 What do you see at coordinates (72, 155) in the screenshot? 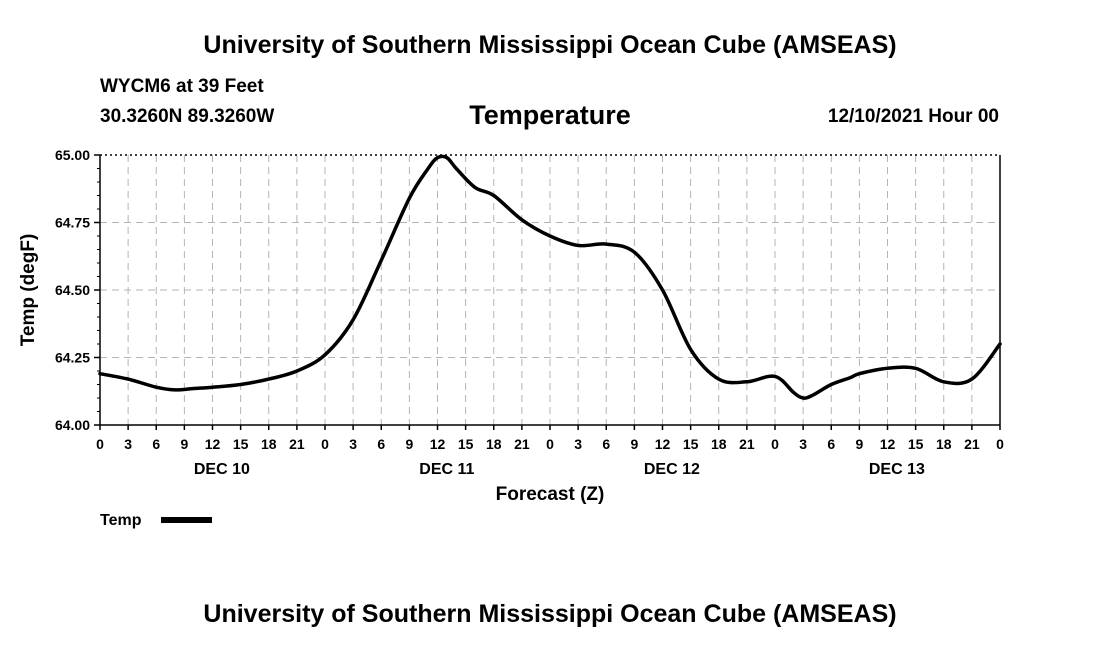
I see `y-tick-label: 65.00` at bounding box center [72, 155].